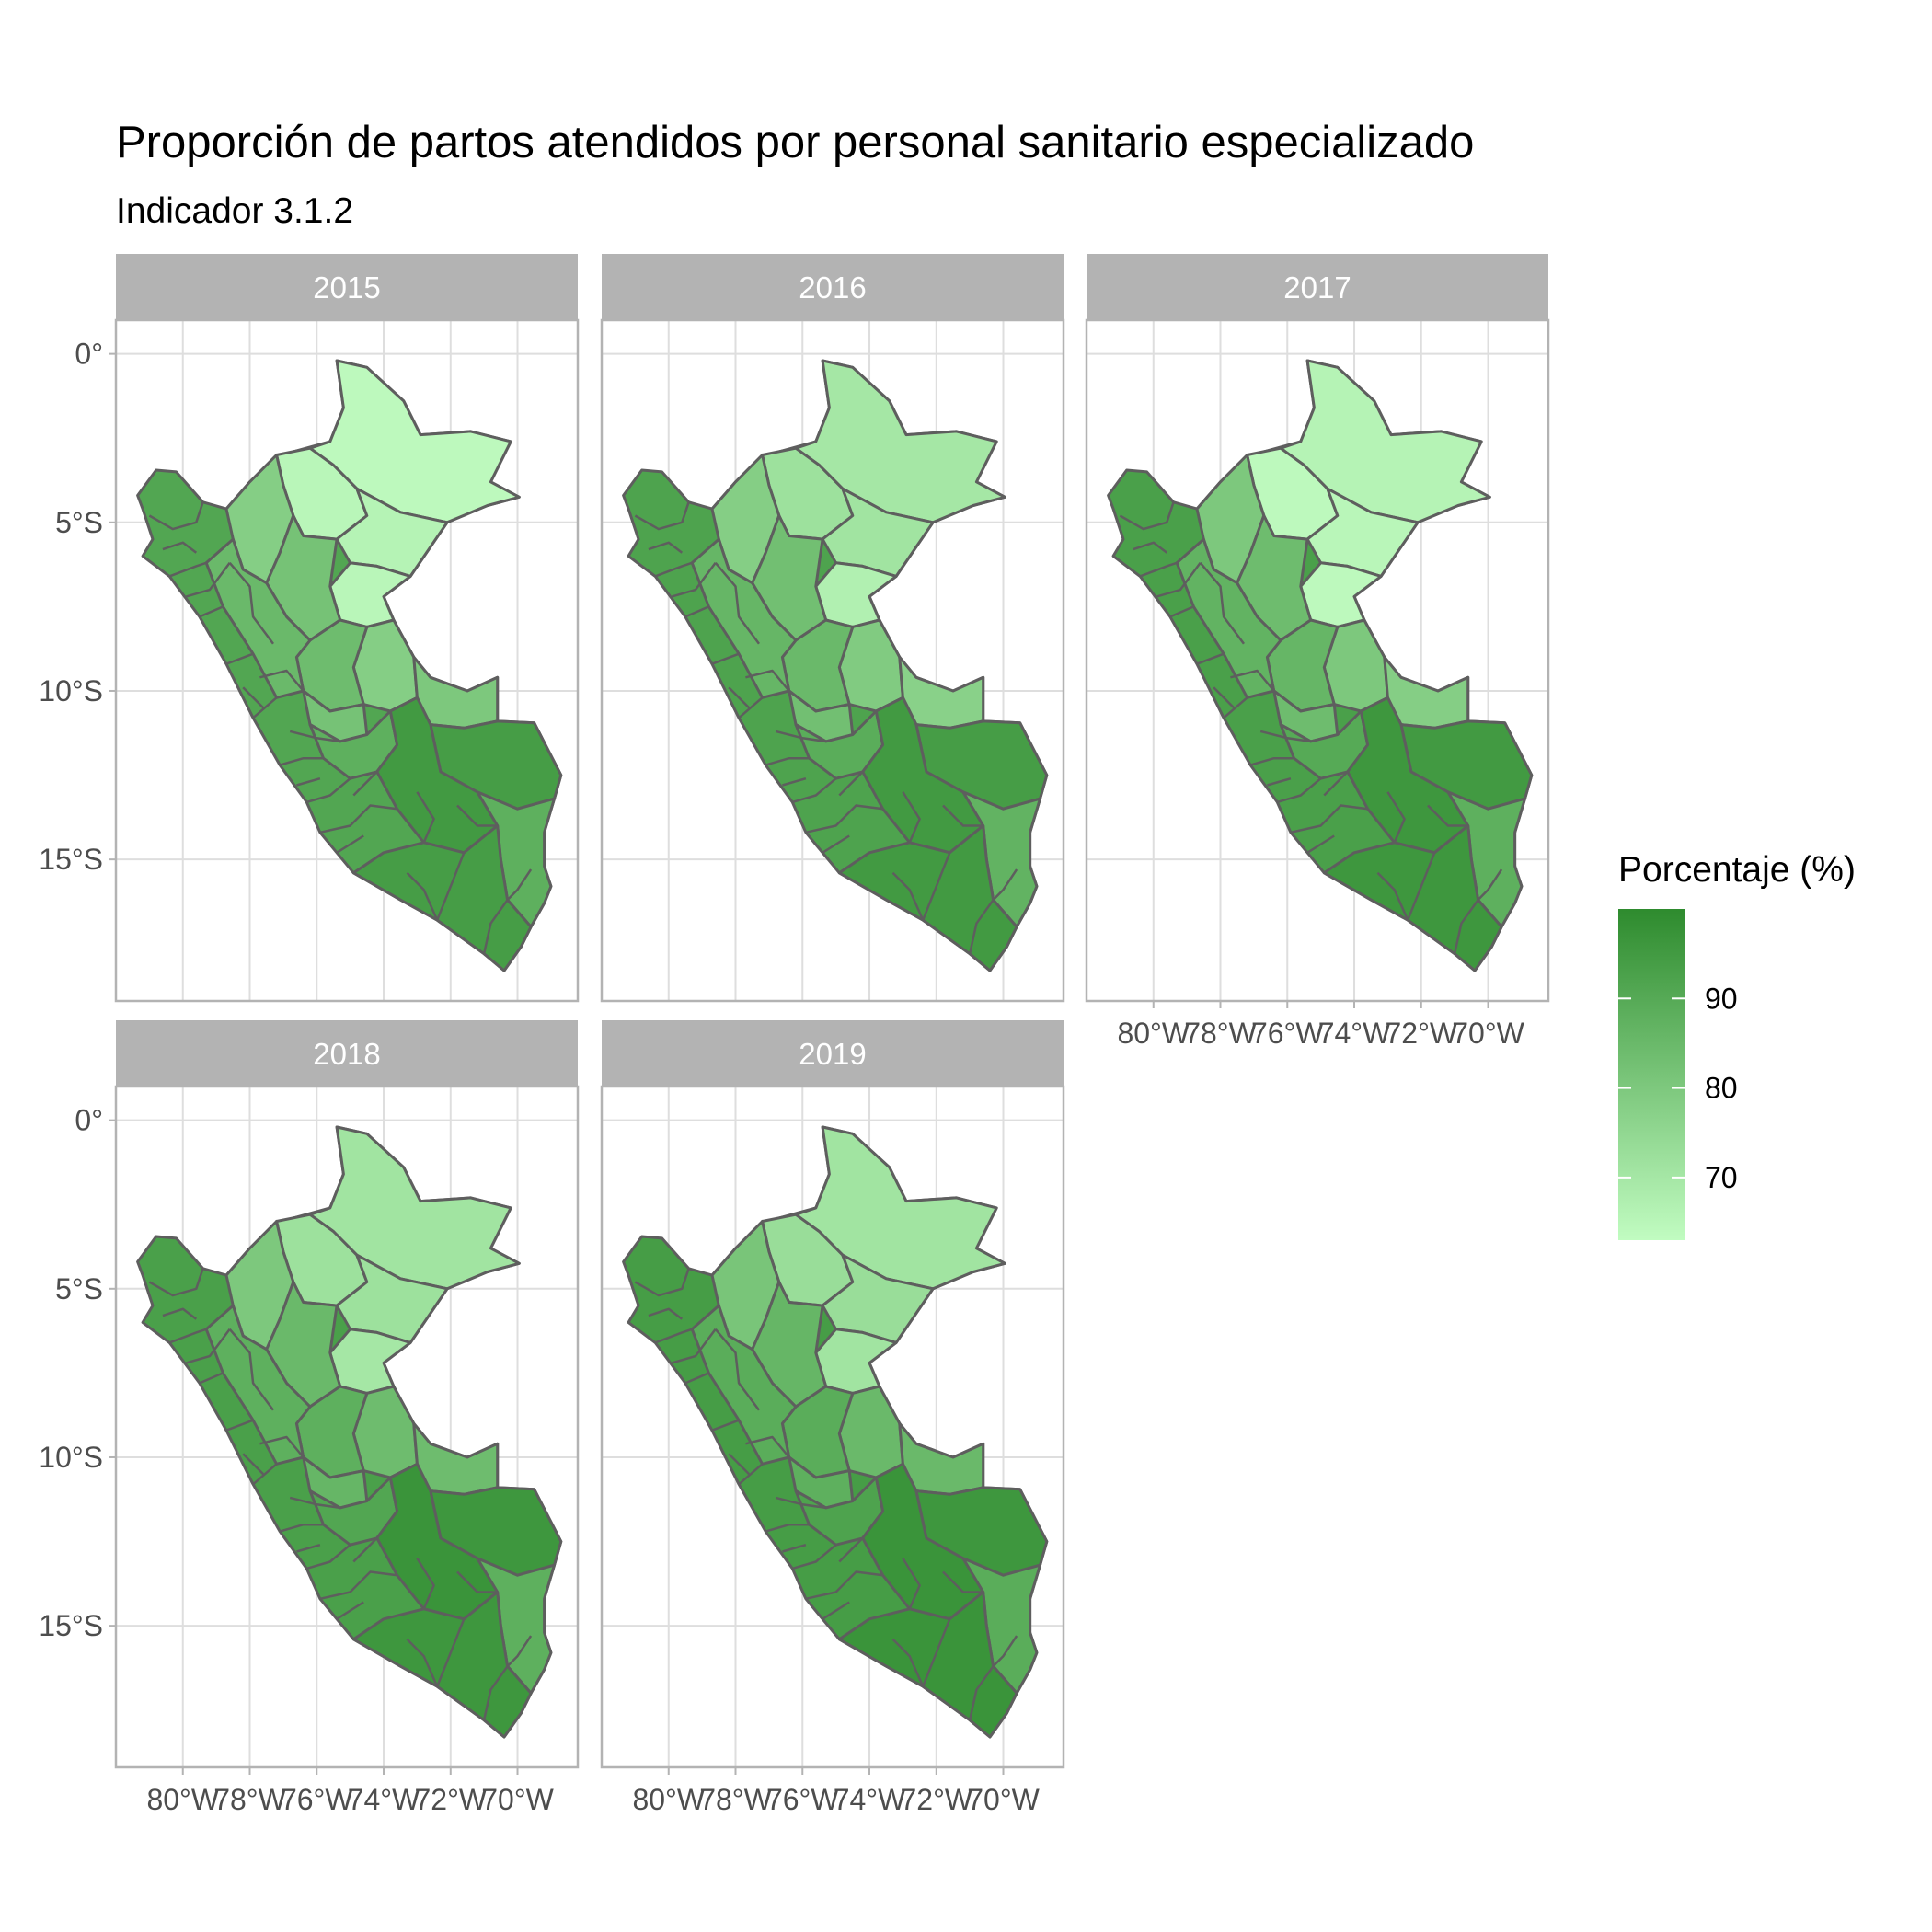  Describe the element at coordinates (346, 287) in the screenshot. I see `facet-strip-label: 2015` at that location.